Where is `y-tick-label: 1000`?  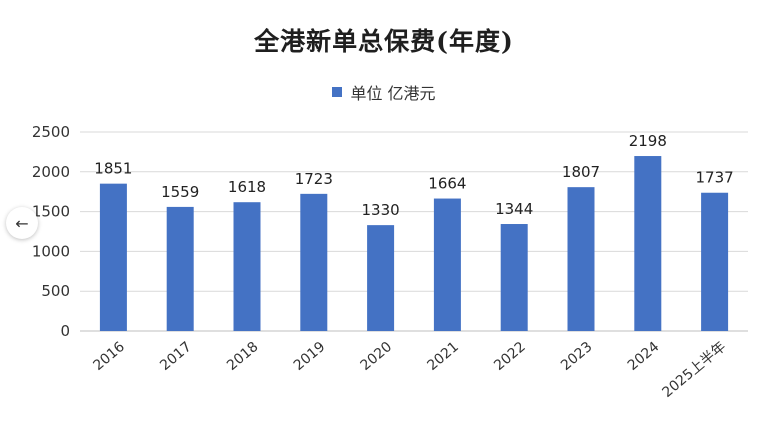 y-tick-label: 1000 is located at coordinates (51, 251).